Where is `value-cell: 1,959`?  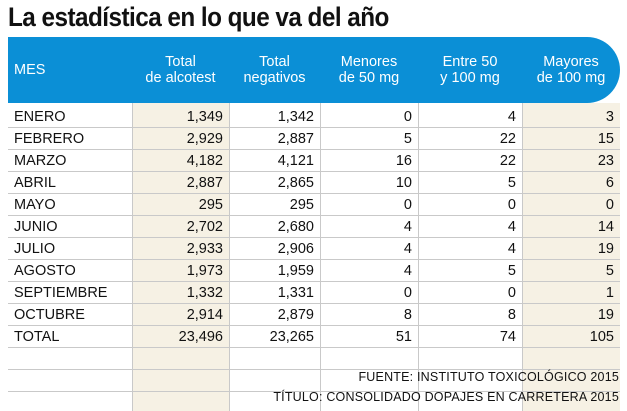
value-cell: 1,959 is located at coordinates (295, 271).